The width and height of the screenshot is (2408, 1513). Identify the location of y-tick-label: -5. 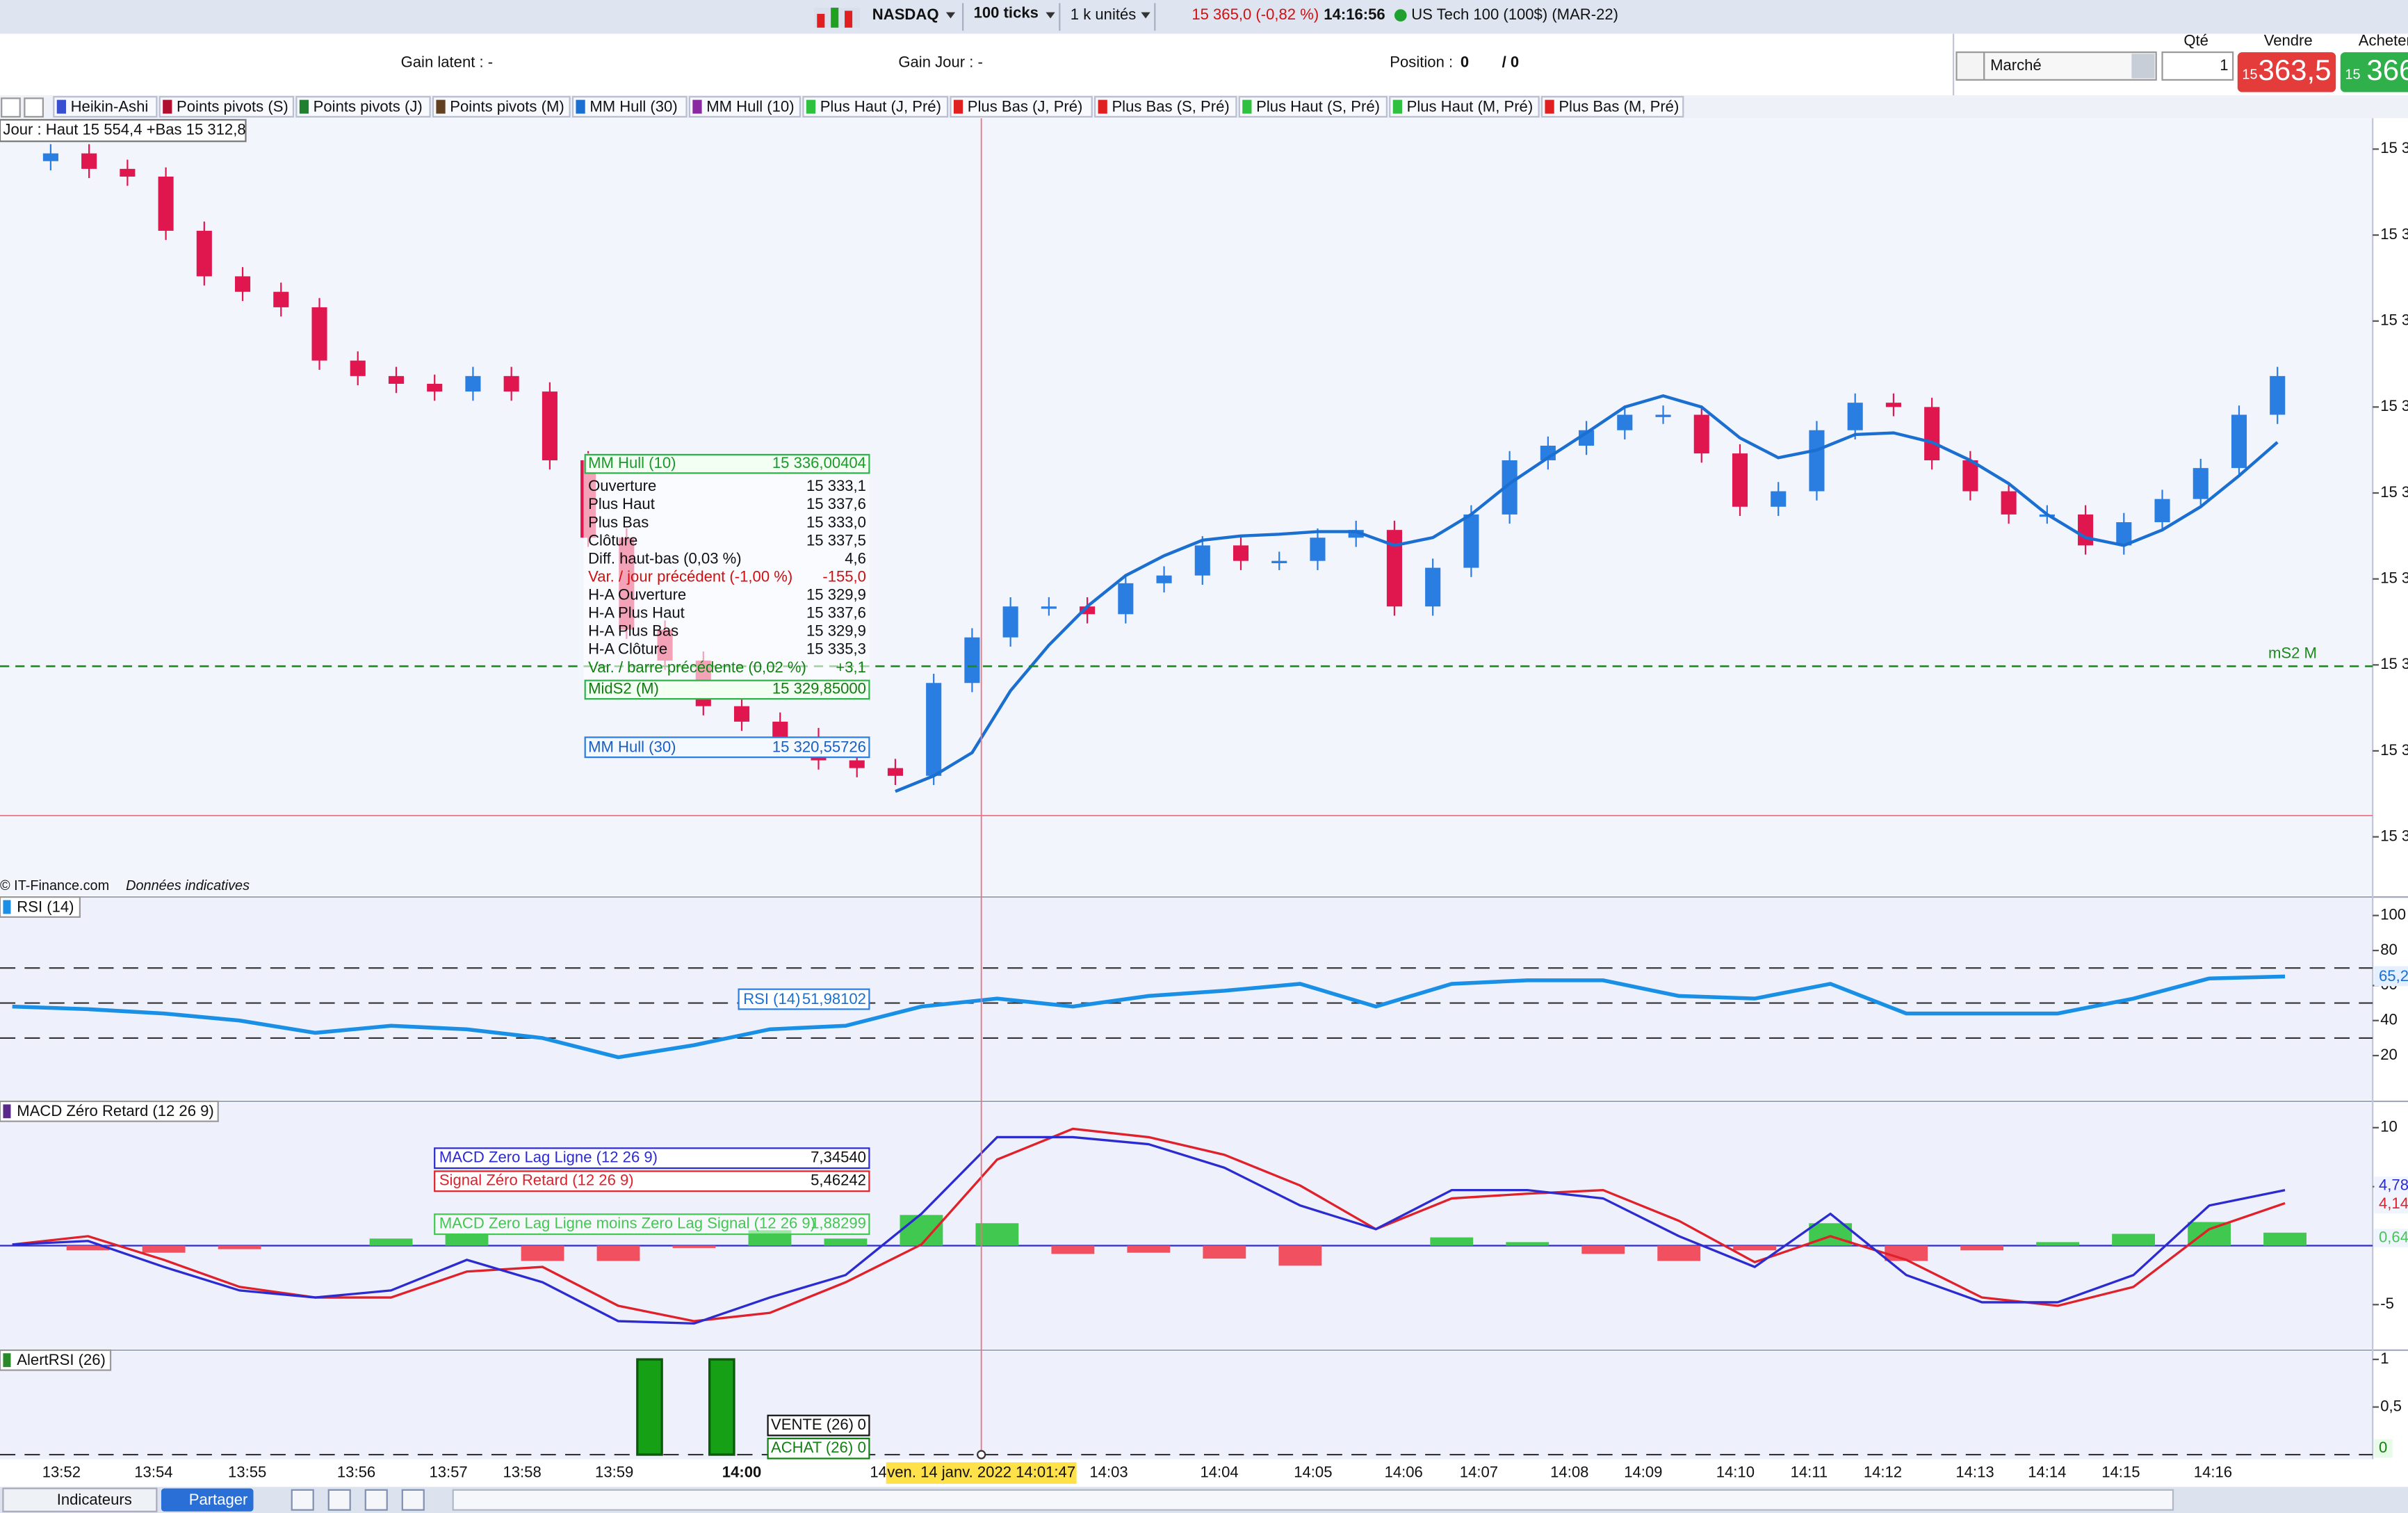
(2387, 1303).